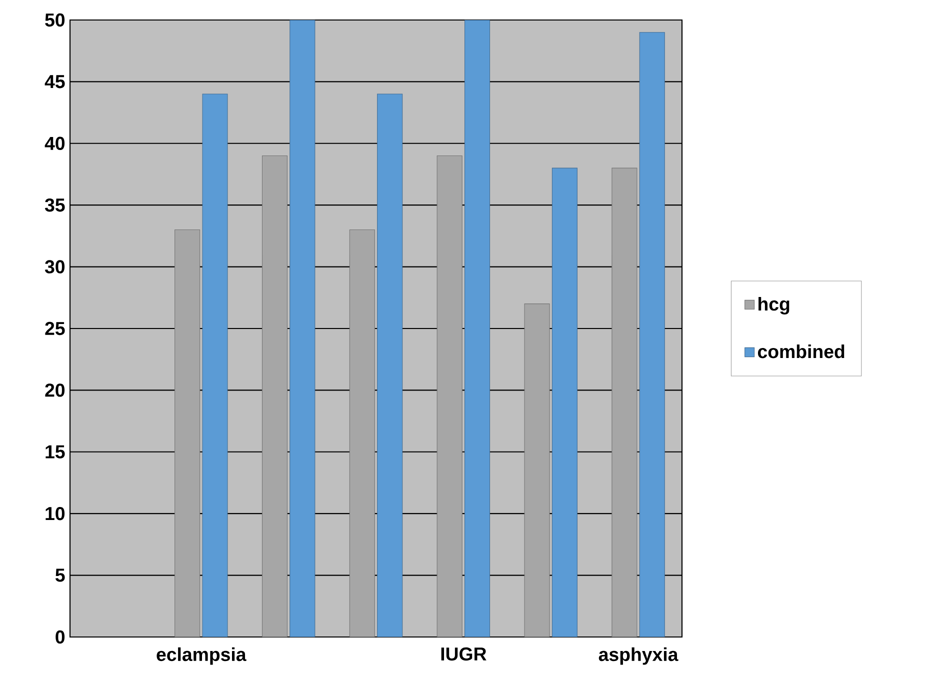 This screenshot has width=934, height=691. What do you see at coordinates (55, 390) in the screenshot?
I see `y-tick-label: 20` at bounding box center [55, 390].